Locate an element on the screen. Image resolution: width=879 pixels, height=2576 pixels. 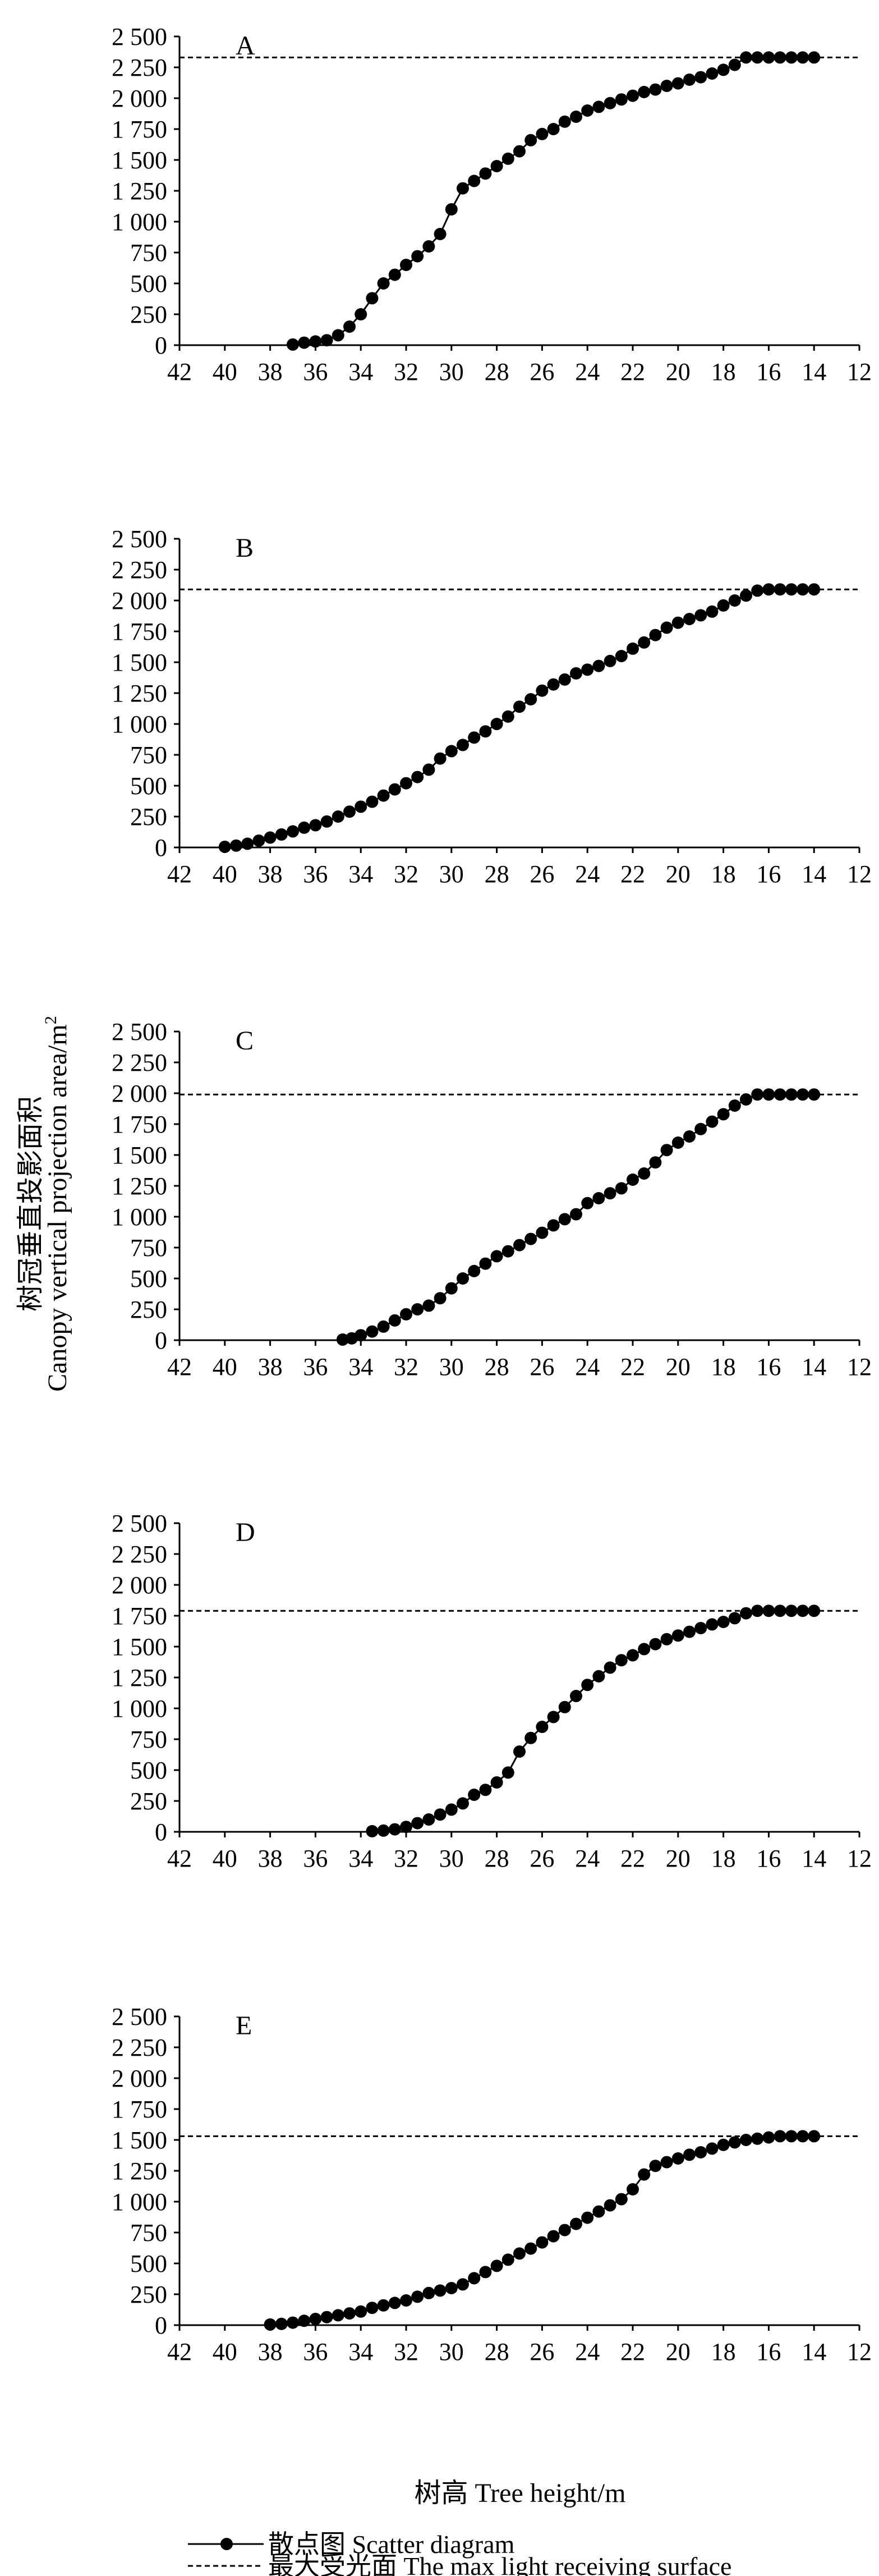
x-tick-label: 14 is located at coordinates (814, 1367).